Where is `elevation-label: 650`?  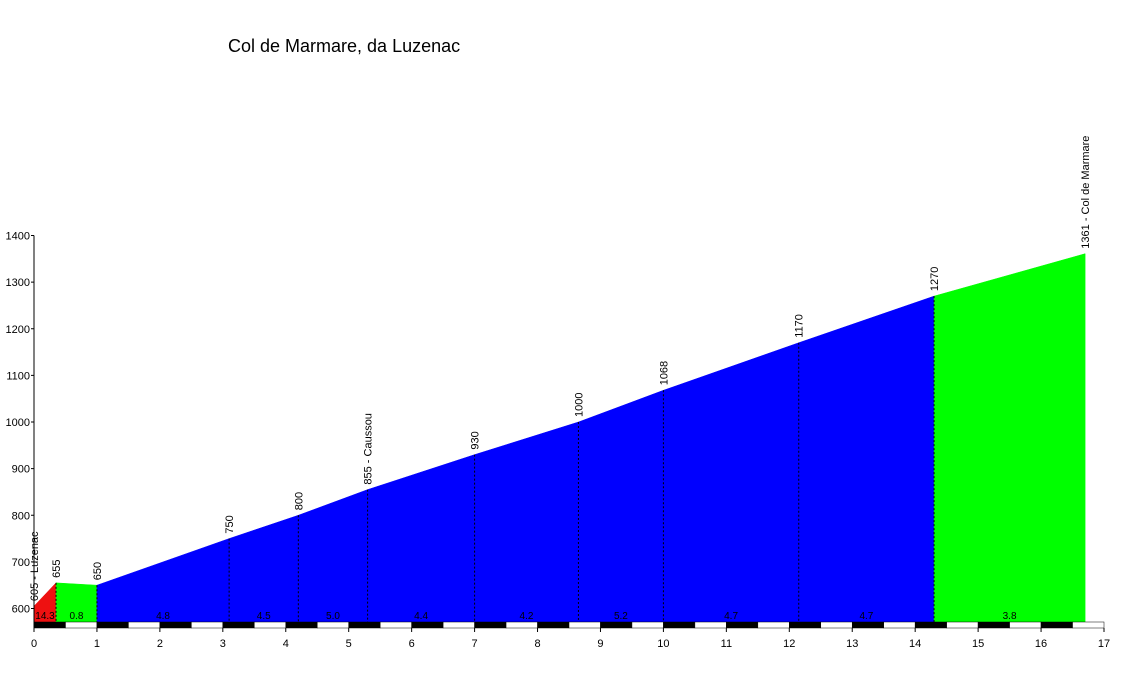
elevation-label: 650 is located at coordinates (98, 571).